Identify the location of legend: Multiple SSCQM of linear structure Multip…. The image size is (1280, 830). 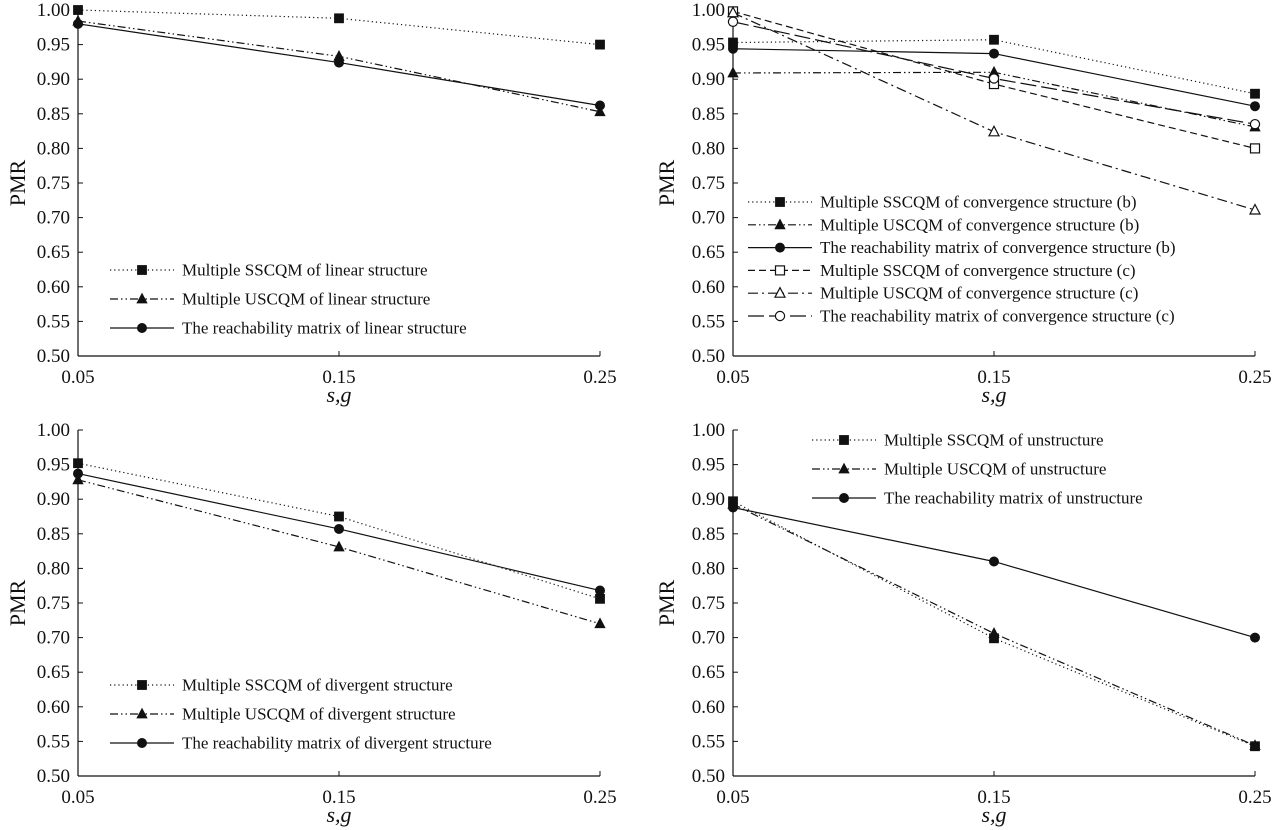
(288, 299).